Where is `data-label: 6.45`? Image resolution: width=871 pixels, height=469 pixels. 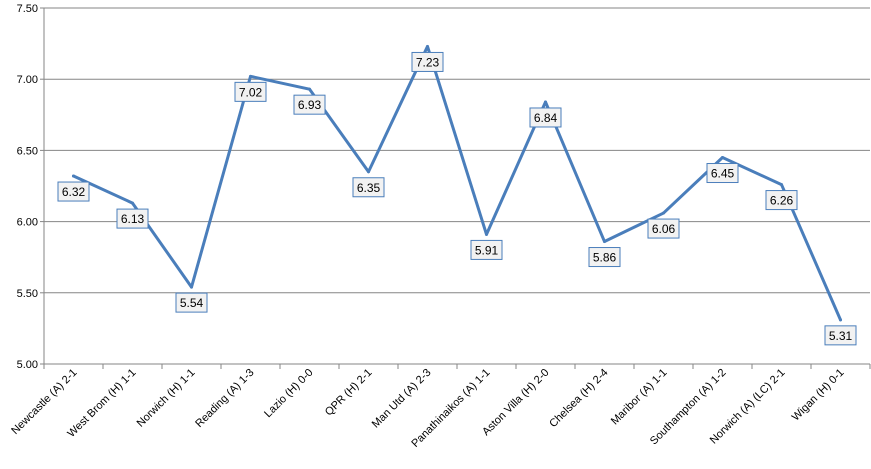
data-label: 6.45 is located at coordinates (723, 174).